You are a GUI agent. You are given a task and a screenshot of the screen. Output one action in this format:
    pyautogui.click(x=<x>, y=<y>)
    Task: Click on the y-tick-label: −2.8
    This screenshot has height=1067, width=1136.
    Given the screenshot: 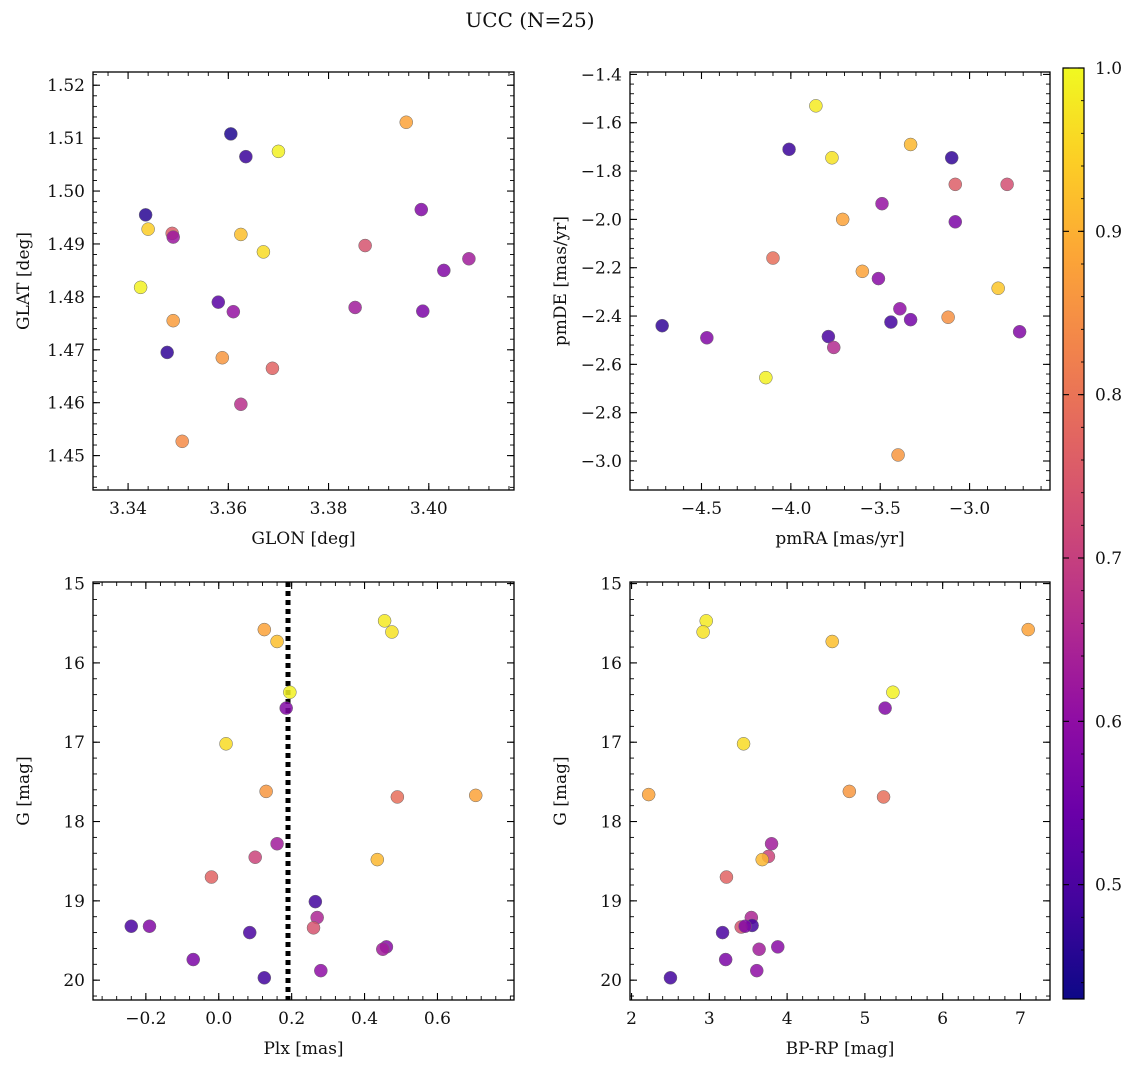 What is the action you would take?
    pyautogui.click(x=601, y=414)
    